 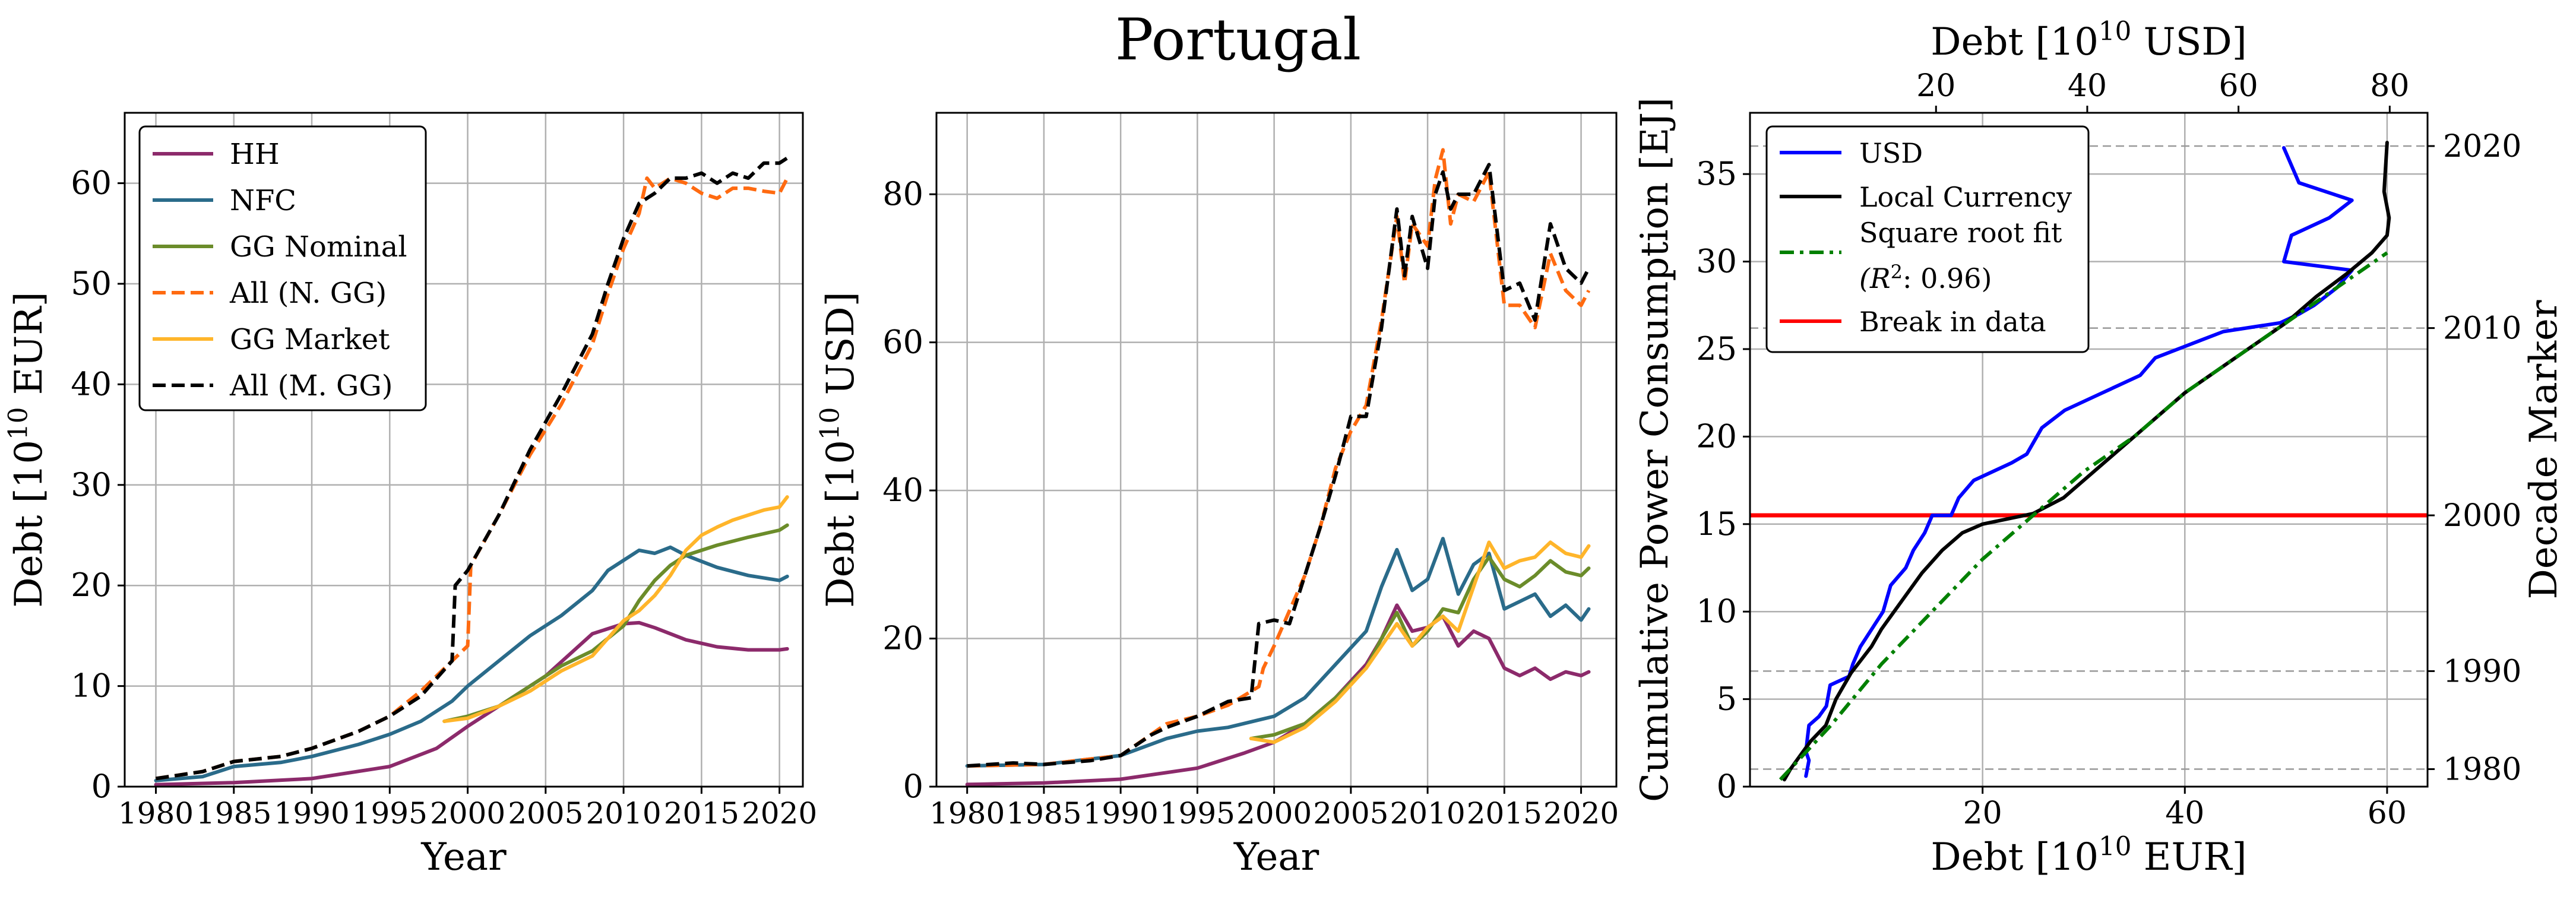 I want to click on legend-label-local-currency: Local Currency, so click(x=1965, y=197).